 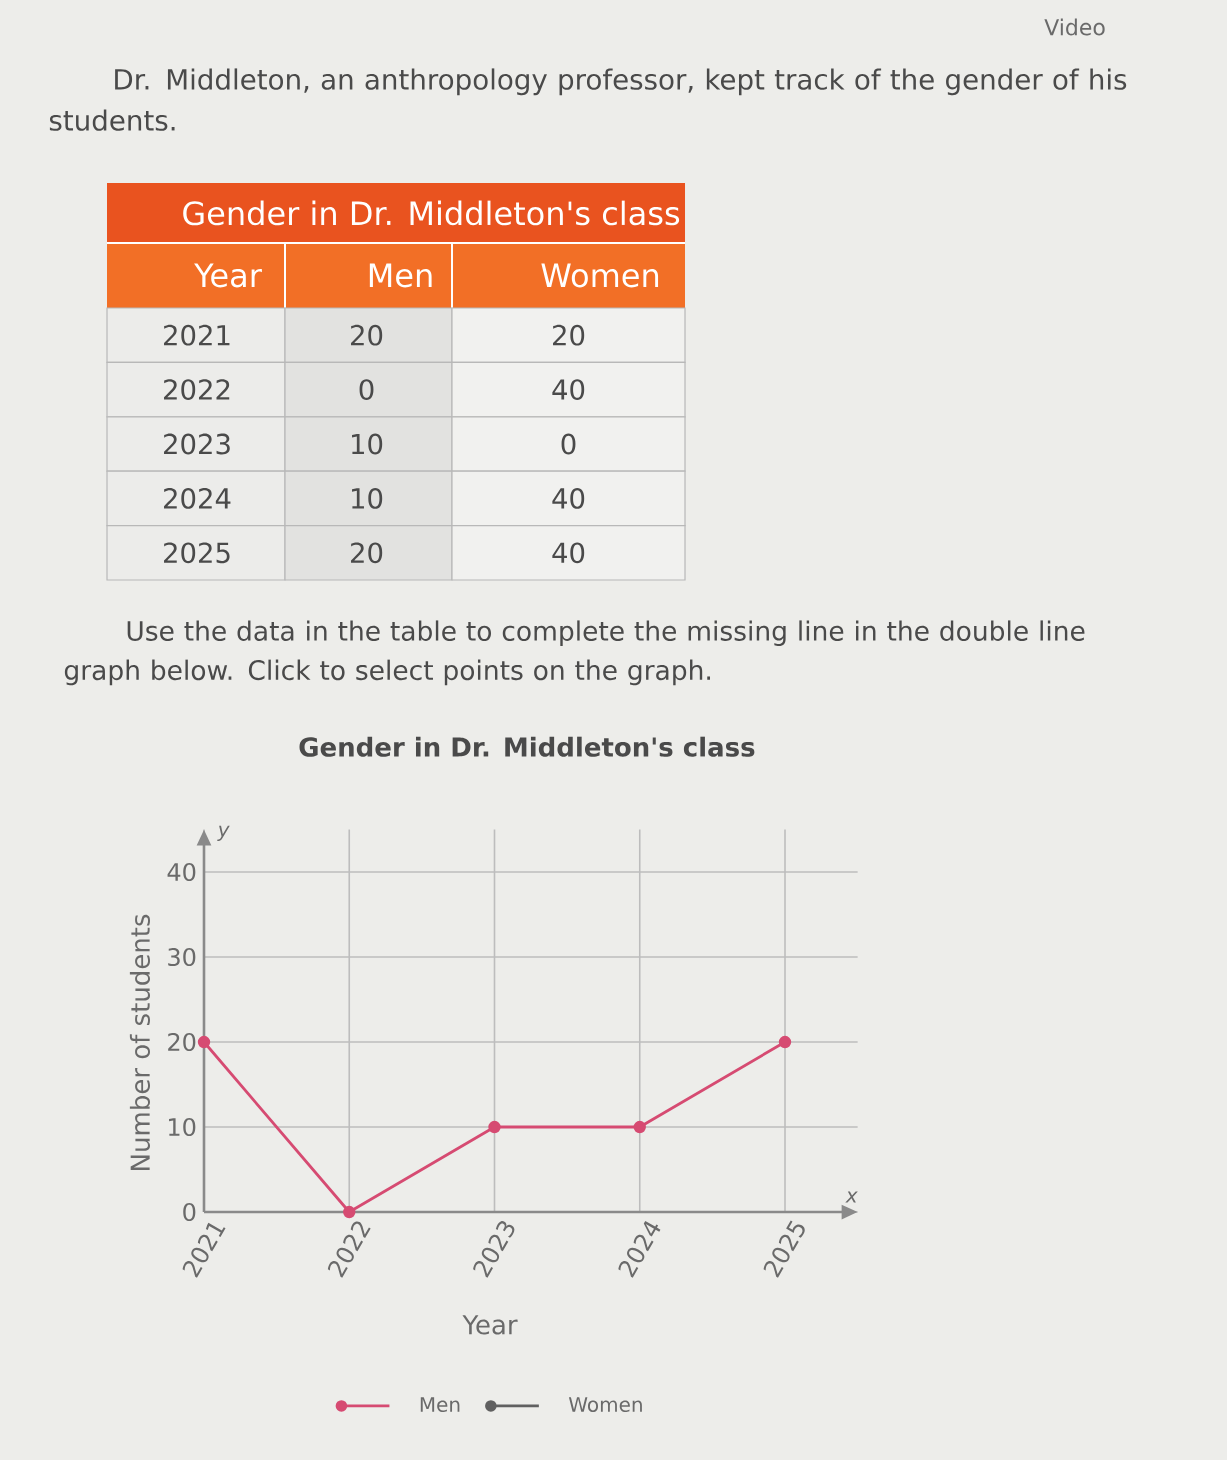 I want to click on y-tick-label: 30, so click(x=182, y=957).